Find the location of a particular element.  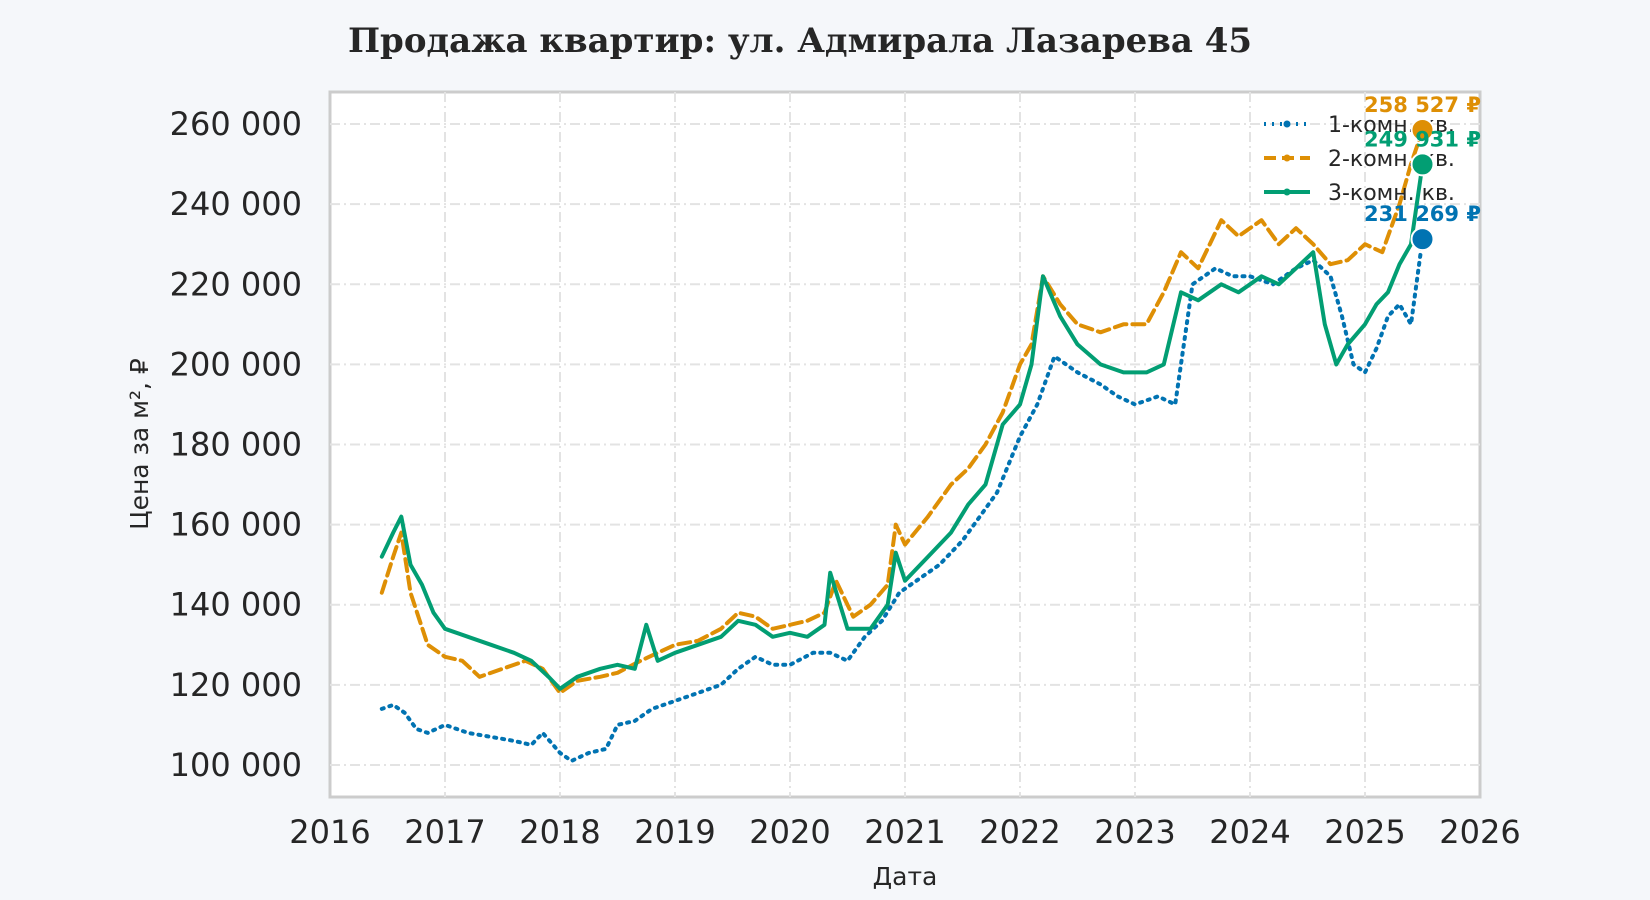

y-tick-label: 240 000 is located at coordinates (236, 204).